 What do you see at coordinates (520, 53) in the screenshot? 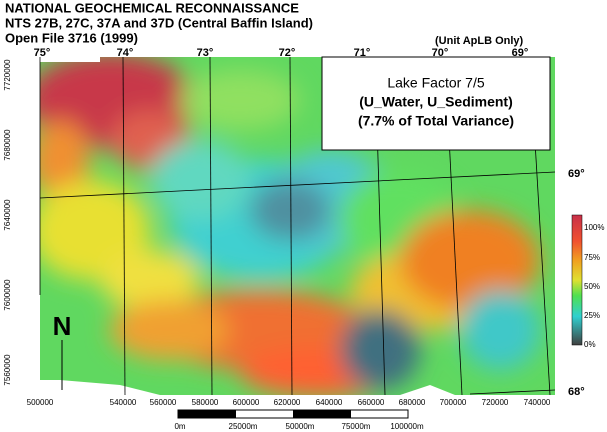
I see `longitude-label: 69°` at bounding box center [520, 53].